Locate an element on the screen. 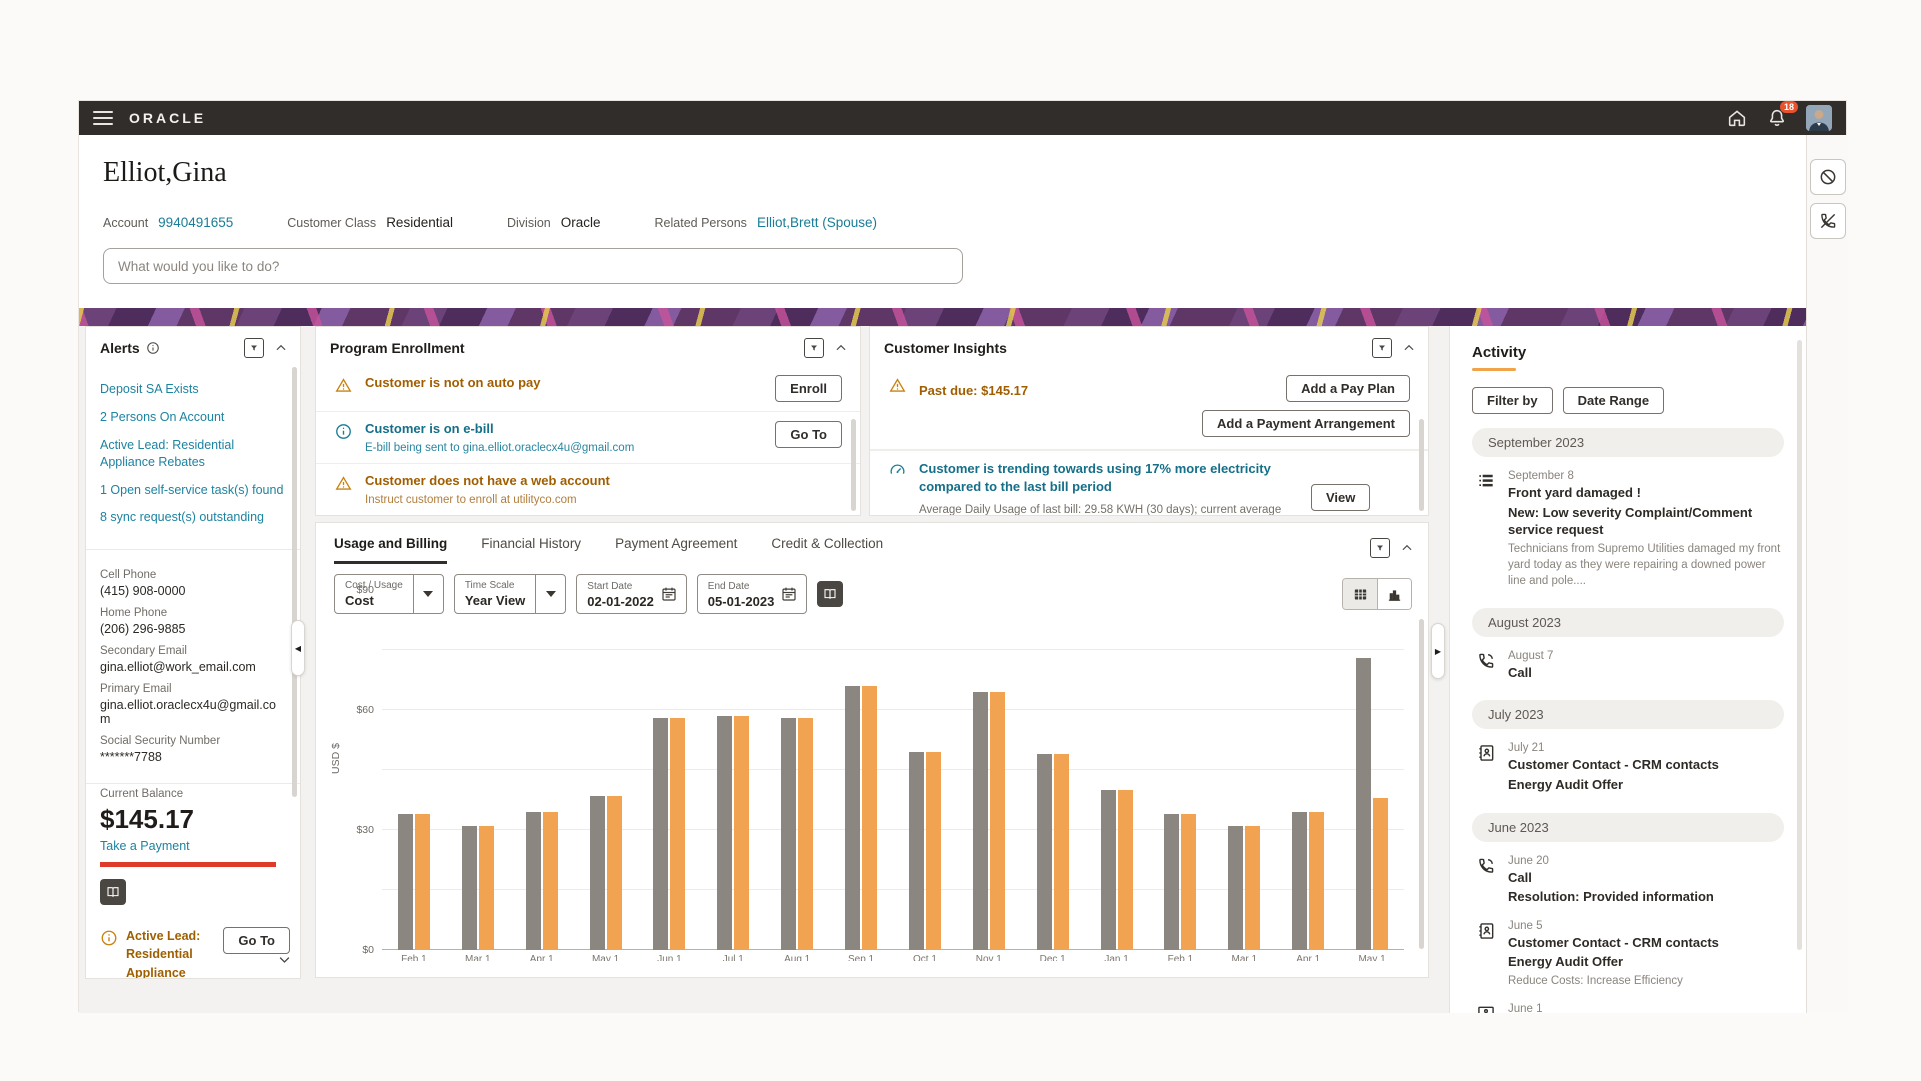 Image resolution: width=1921 pixels, height=1081 pixels. insights-scrollbar is located at coordinates (1421, 465).